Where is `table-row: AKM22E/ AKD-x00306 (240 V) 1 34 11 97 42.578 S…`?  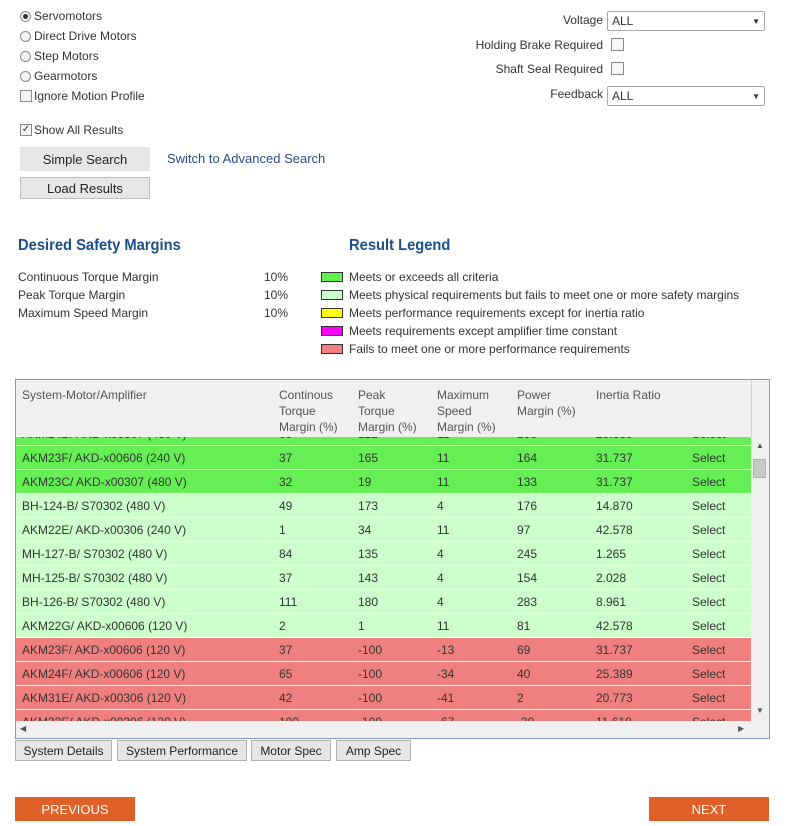
table-row: AKM22E/ AKD-x00306 (240 V) 1 34 11 97 42.578 S… is located at coordinates (383, 530).